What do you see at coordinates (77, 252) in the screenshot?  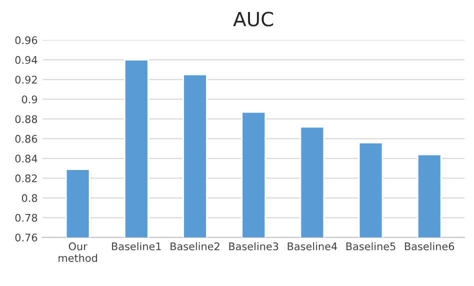 I see `x-tick-label: Our method` at bounding box center [77, 252].